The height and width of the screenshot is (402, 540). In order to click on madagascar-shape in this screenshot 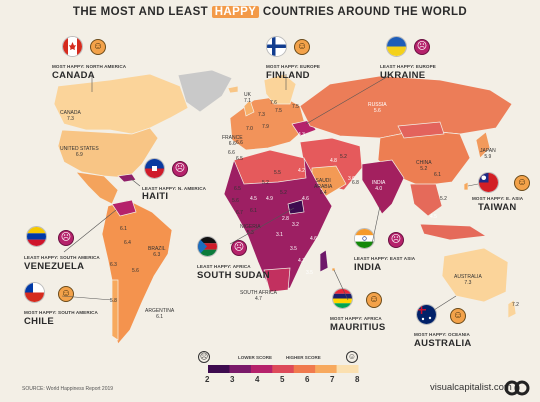, I will do `click(324, 261)`.